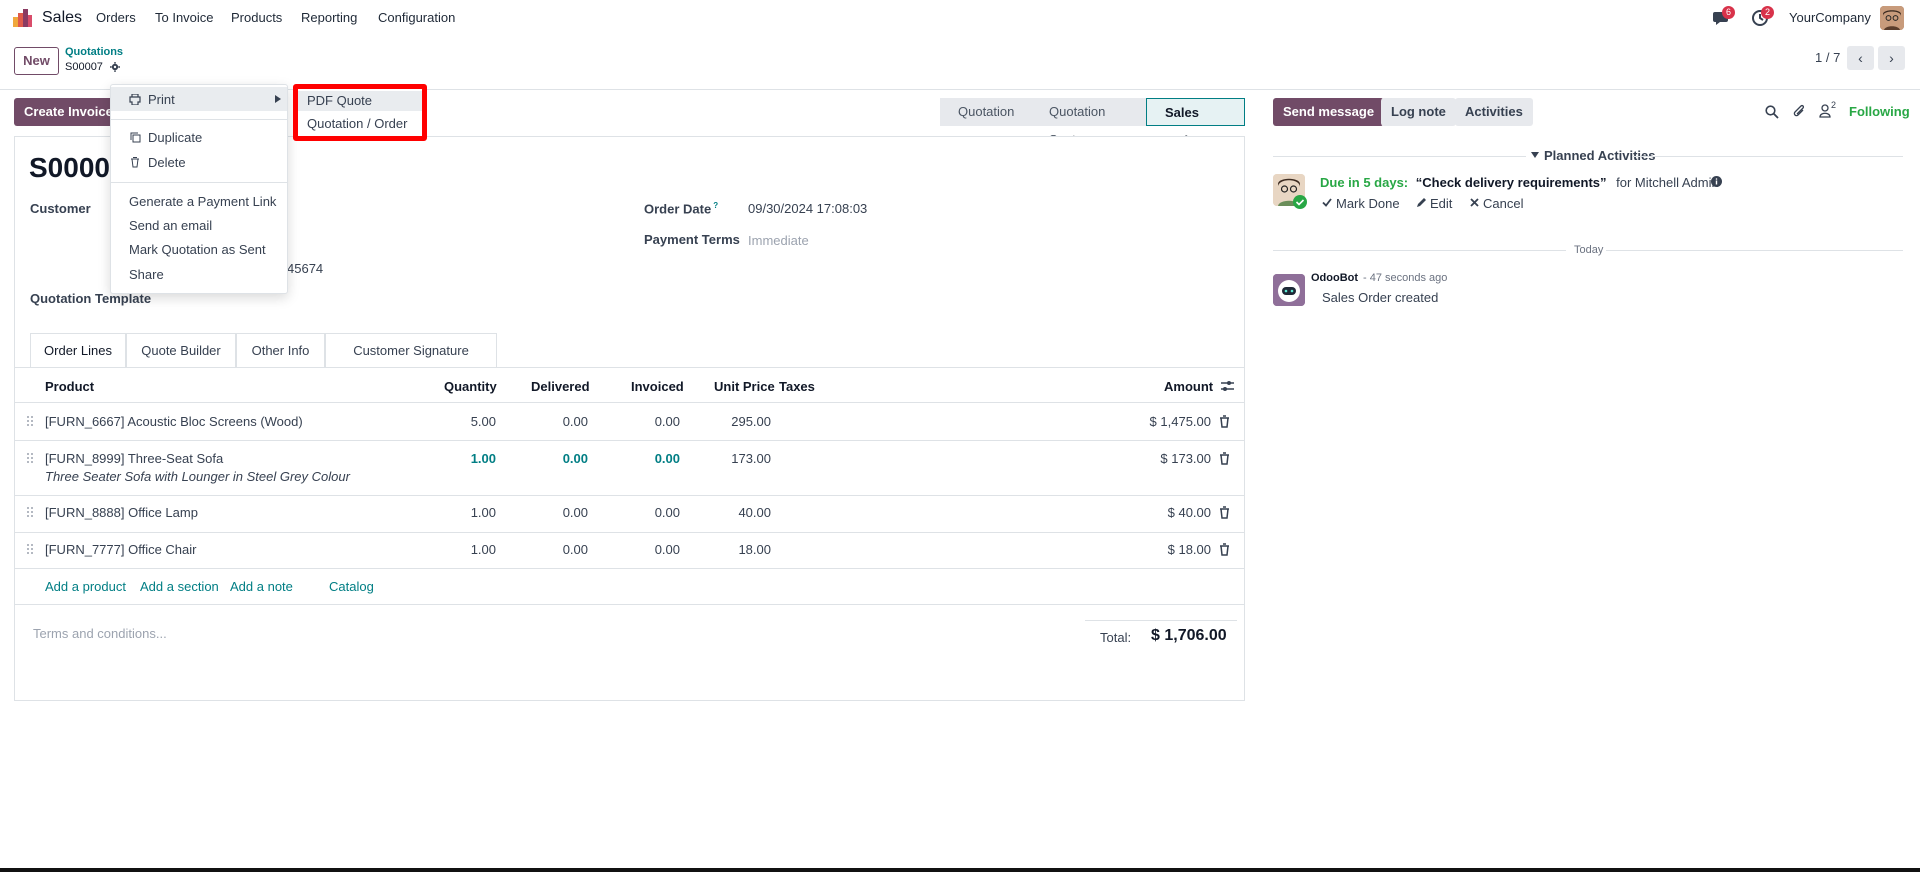 The height and width of the screenshot is (872, 1920). Describe the element at coordinates (184, 17) in the screenshot. I see `menu-to-invoice: To Invoice` at that location.